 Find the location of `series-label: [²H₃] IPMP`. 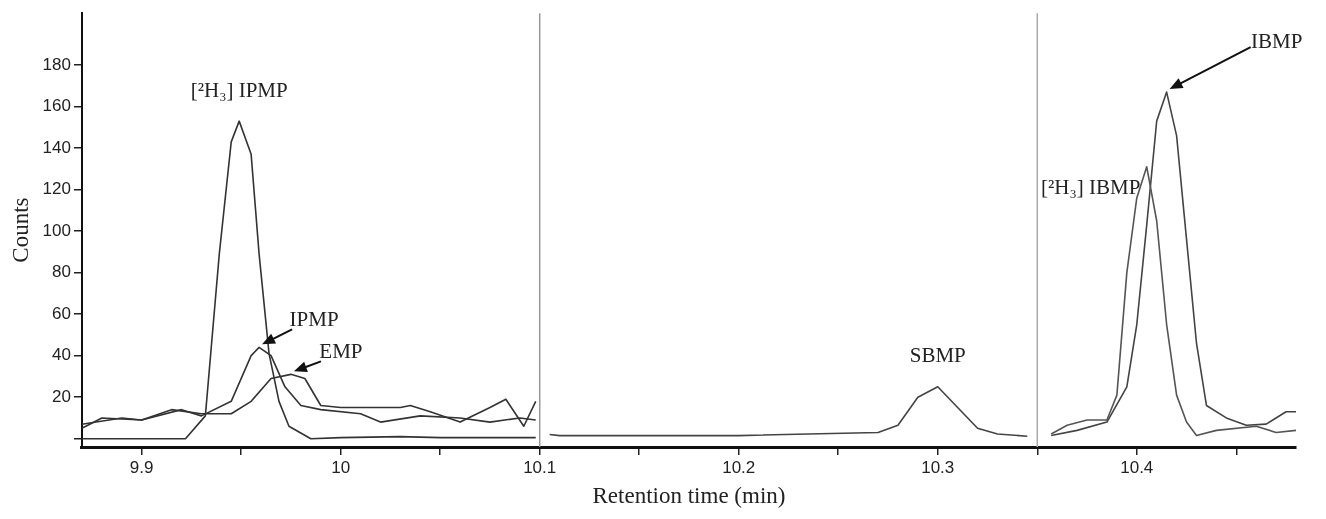

series-label: [²H₃] IPMP is located at coordinates (239, 89).